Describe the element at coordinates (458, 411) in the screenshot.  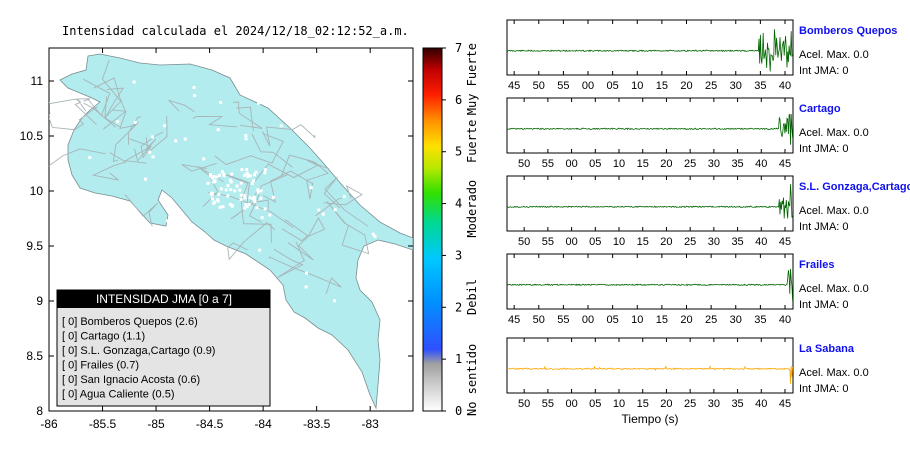
I see `colorbar-tick-label: 0` at that location.